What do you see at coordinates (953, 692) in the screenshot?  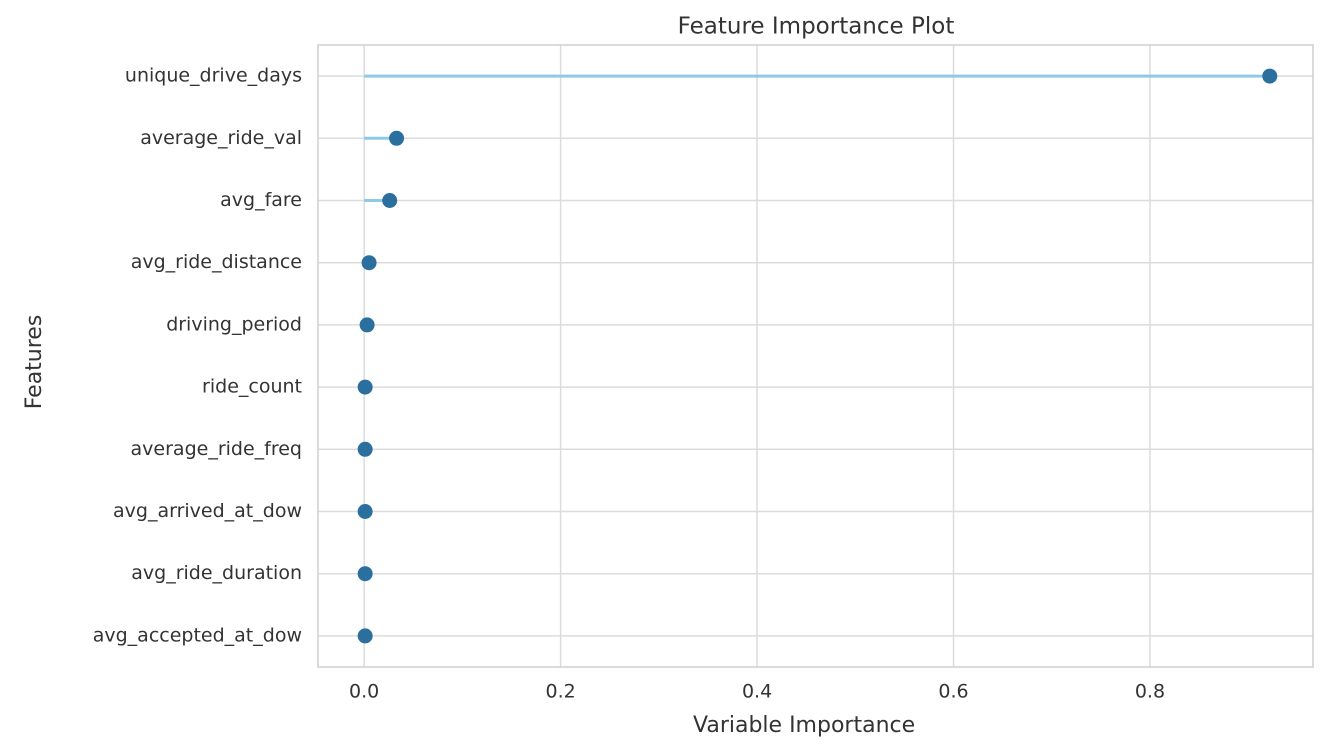 I see `x-tick-label: 0.6` at bounding box center [953, 692].